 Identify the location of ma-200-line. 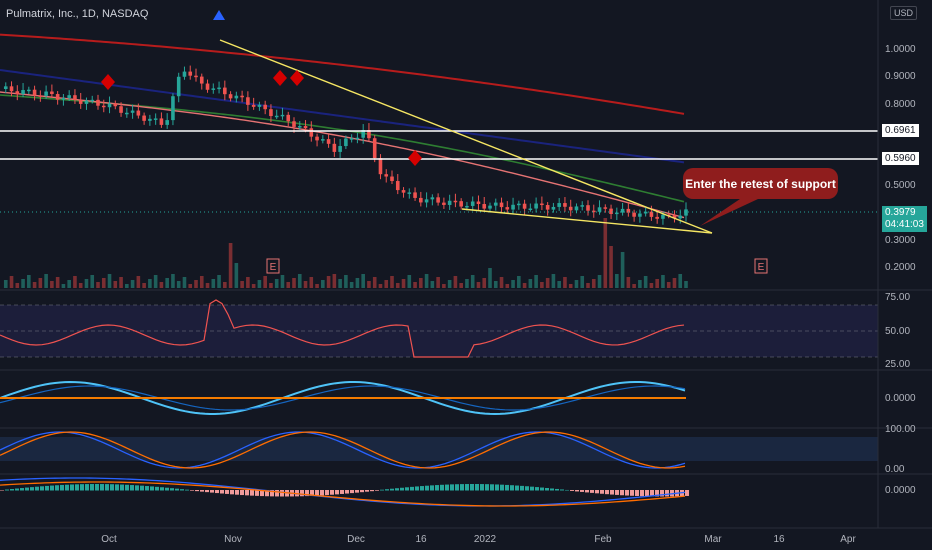
(342, 74).